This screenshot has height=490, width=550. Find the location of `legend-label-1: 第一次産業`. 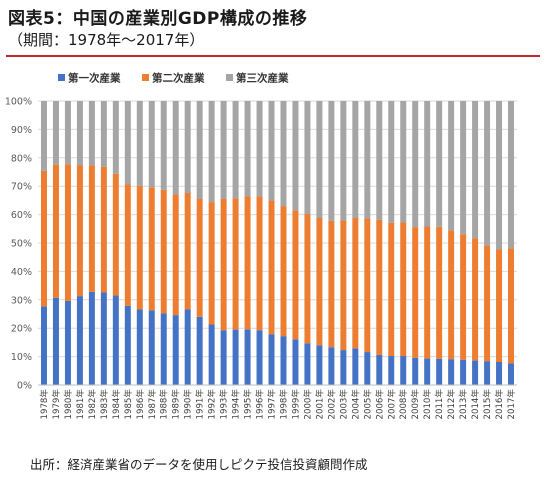

legend-label-1: 第一次産業 is located at coordinates (94, 78).